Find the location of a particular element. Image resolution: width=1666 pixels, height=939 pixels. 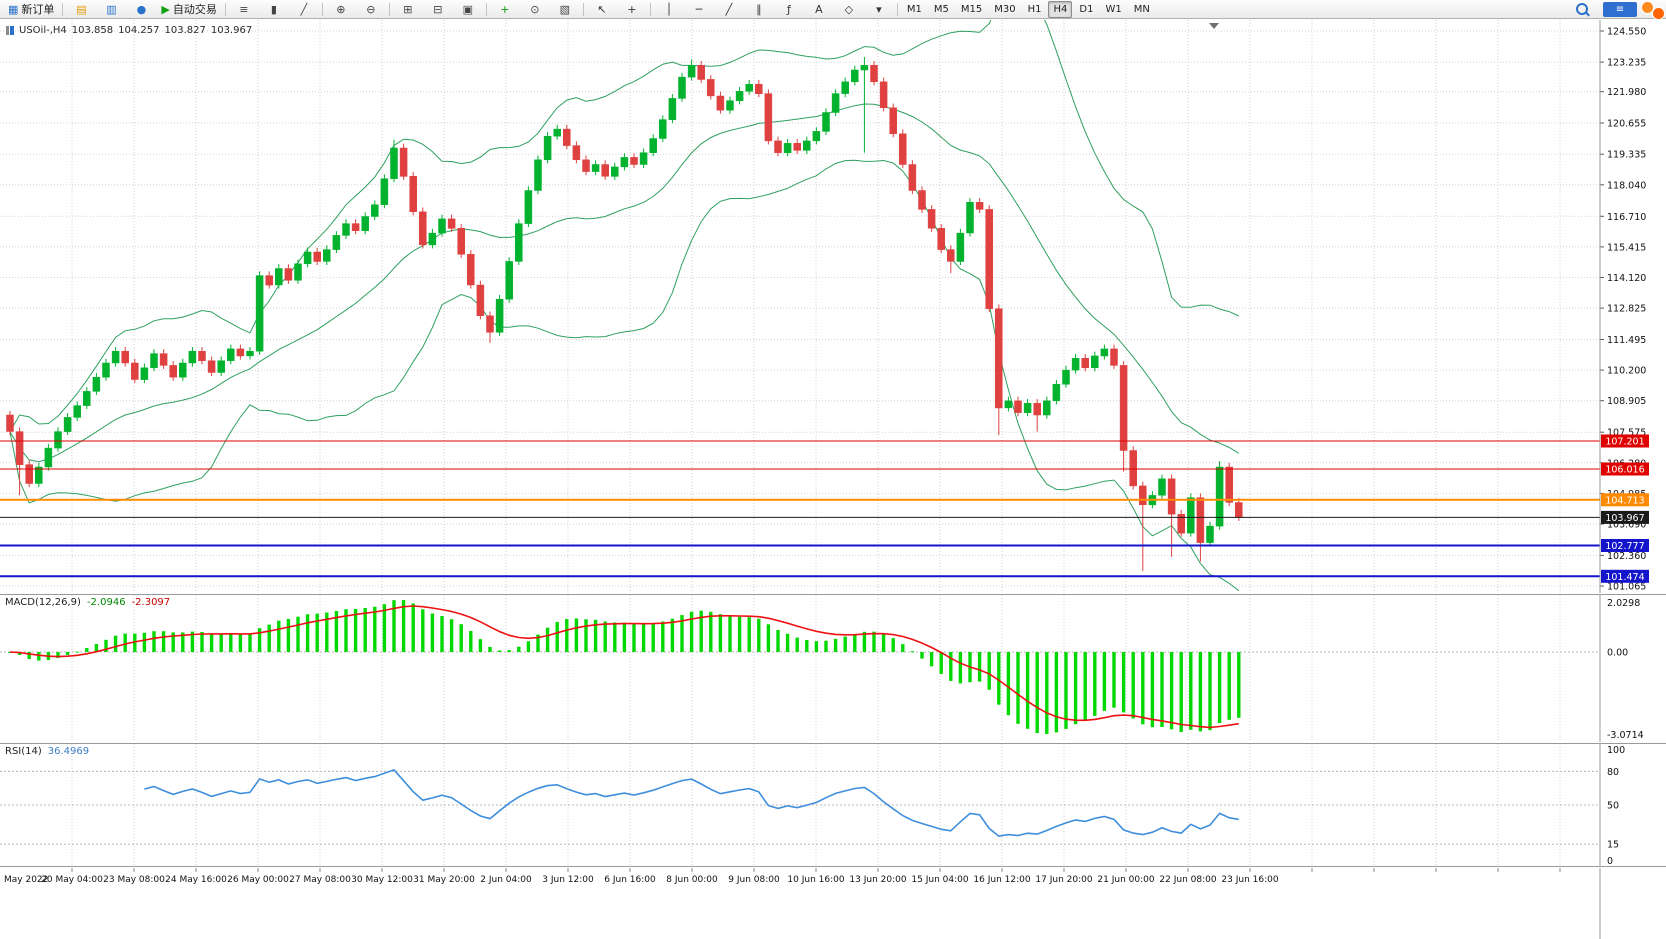

templates-icon: ▧ is located at coordinates (565, 9).